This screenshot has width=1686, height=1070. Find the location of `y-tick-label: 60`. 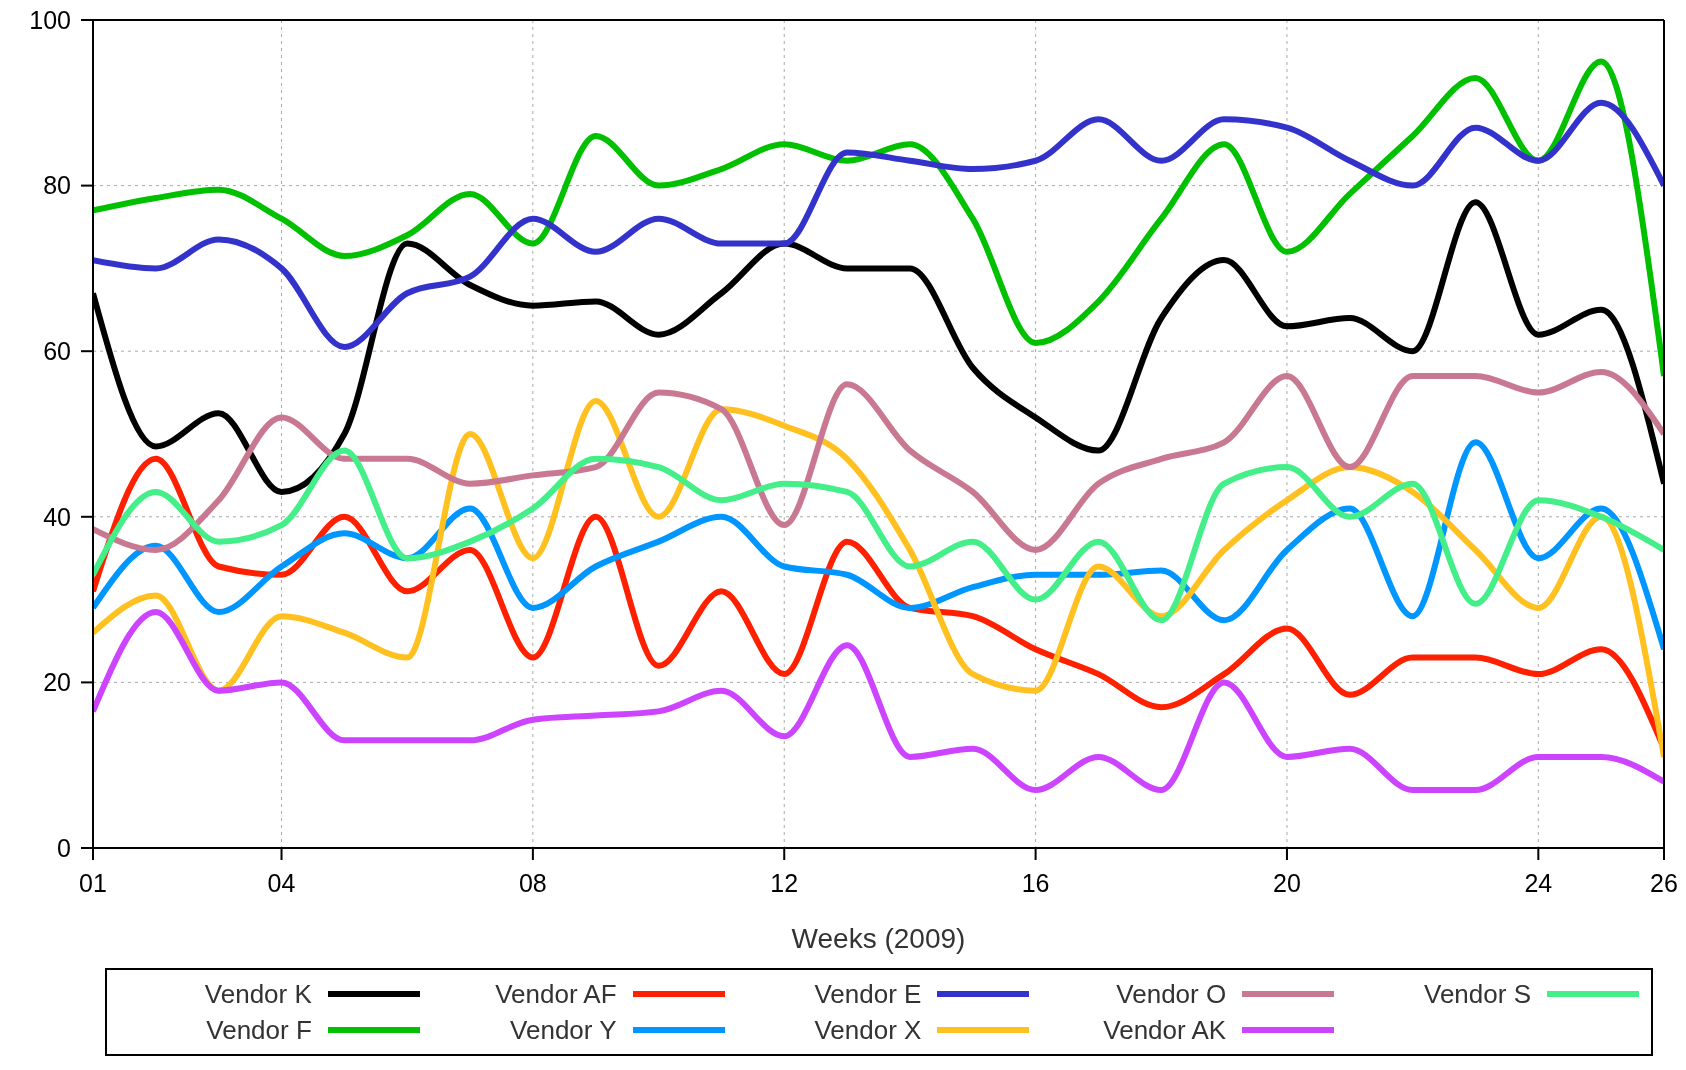

y-tick-label: 60 is located at coordinates (57, 351).